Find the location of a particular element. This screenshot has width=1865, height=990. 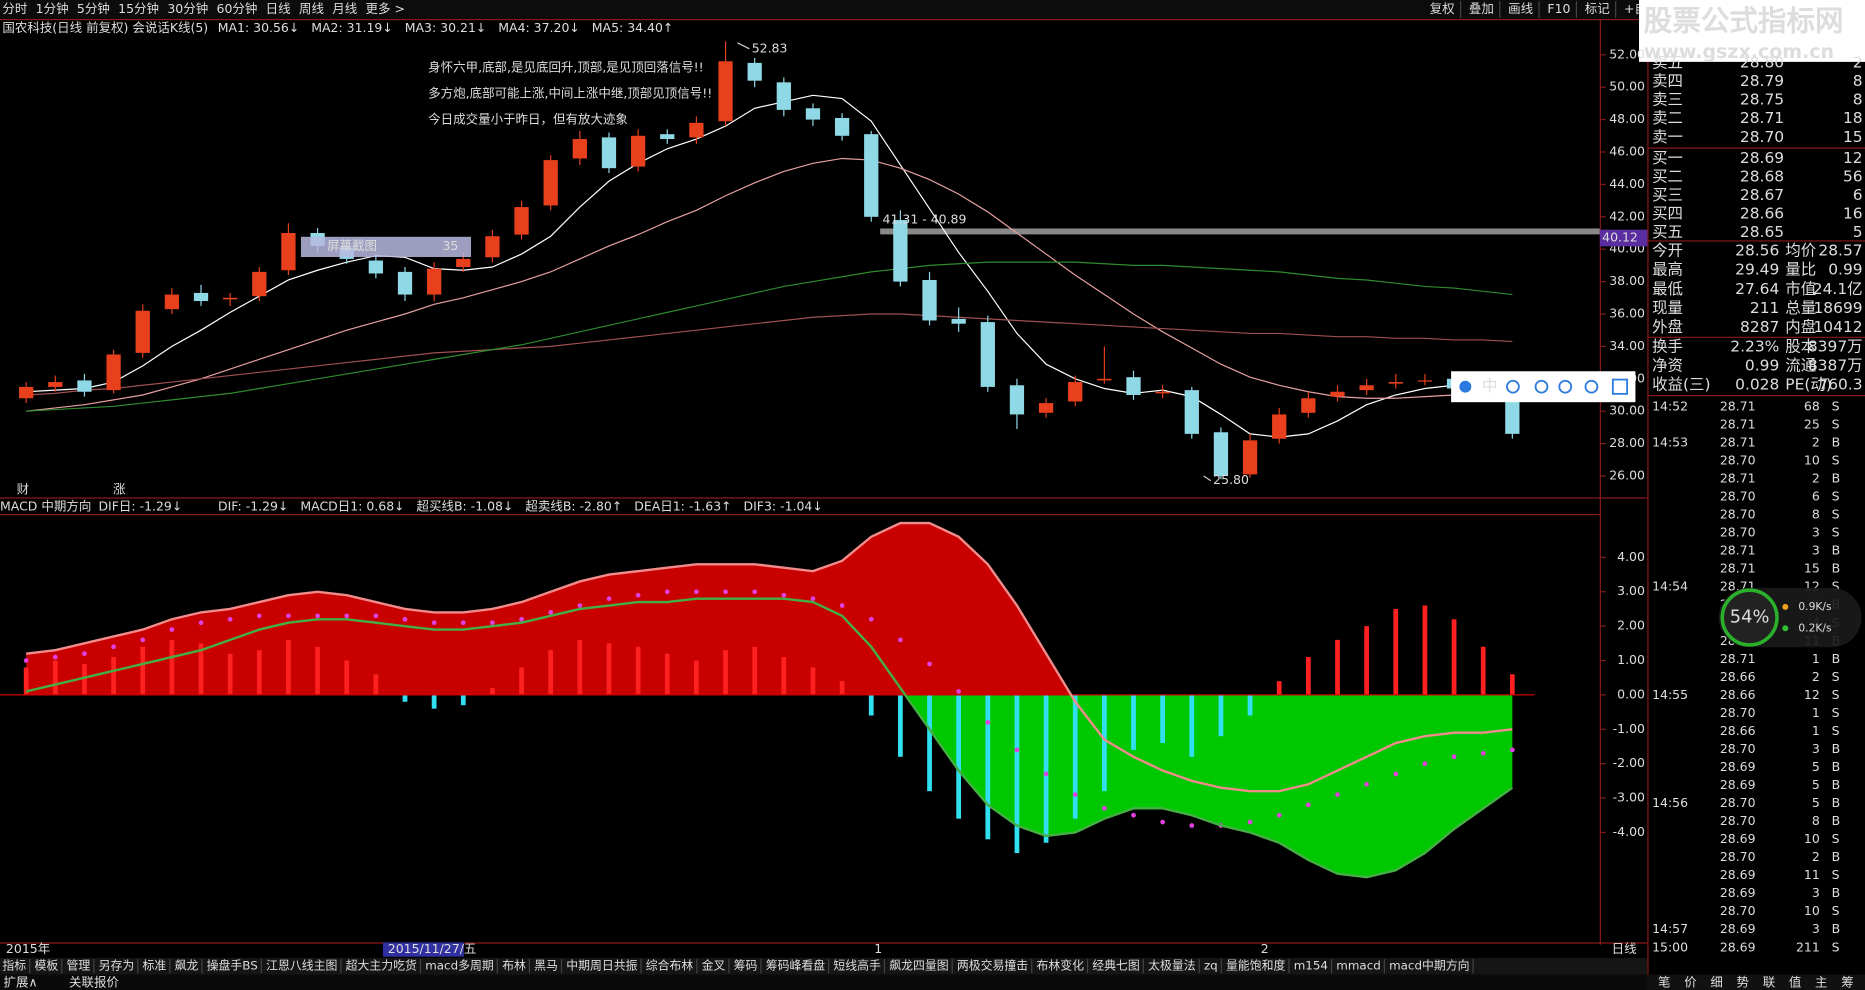

period-tab: 60分钟 is located at coordinates (237, 8).